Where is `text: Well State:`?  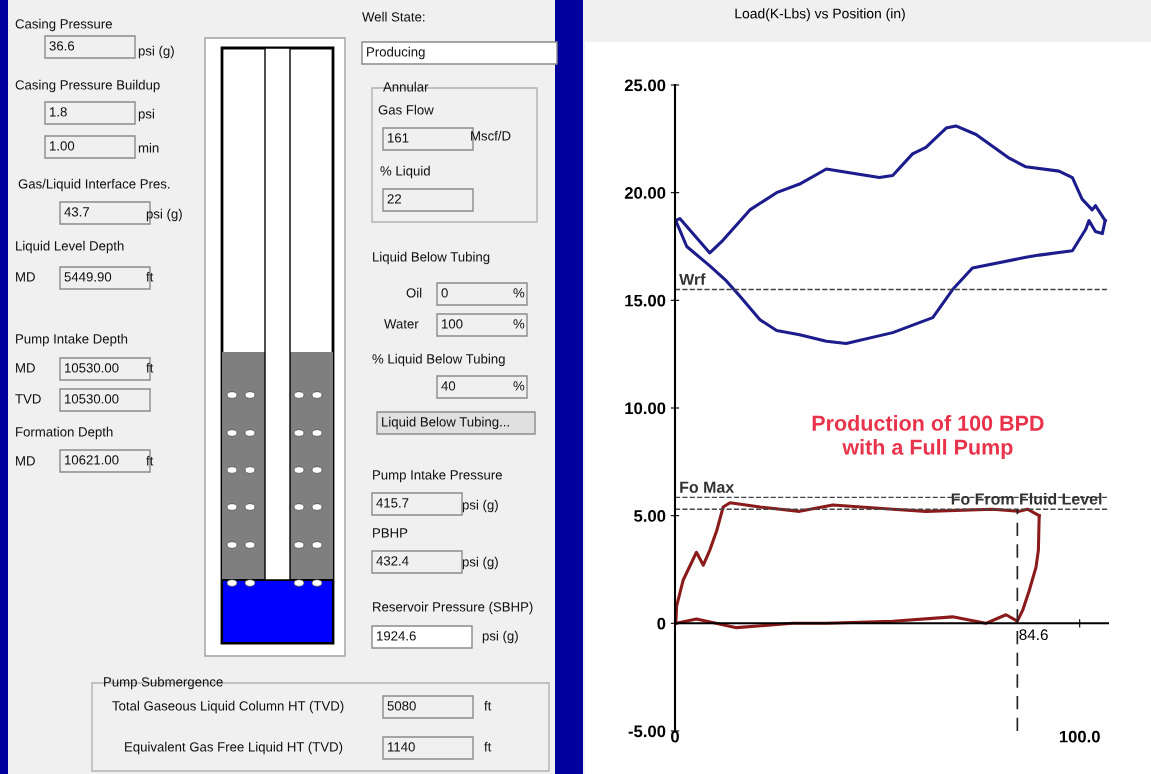 text: Well State: is located at coordinates (393, 16).